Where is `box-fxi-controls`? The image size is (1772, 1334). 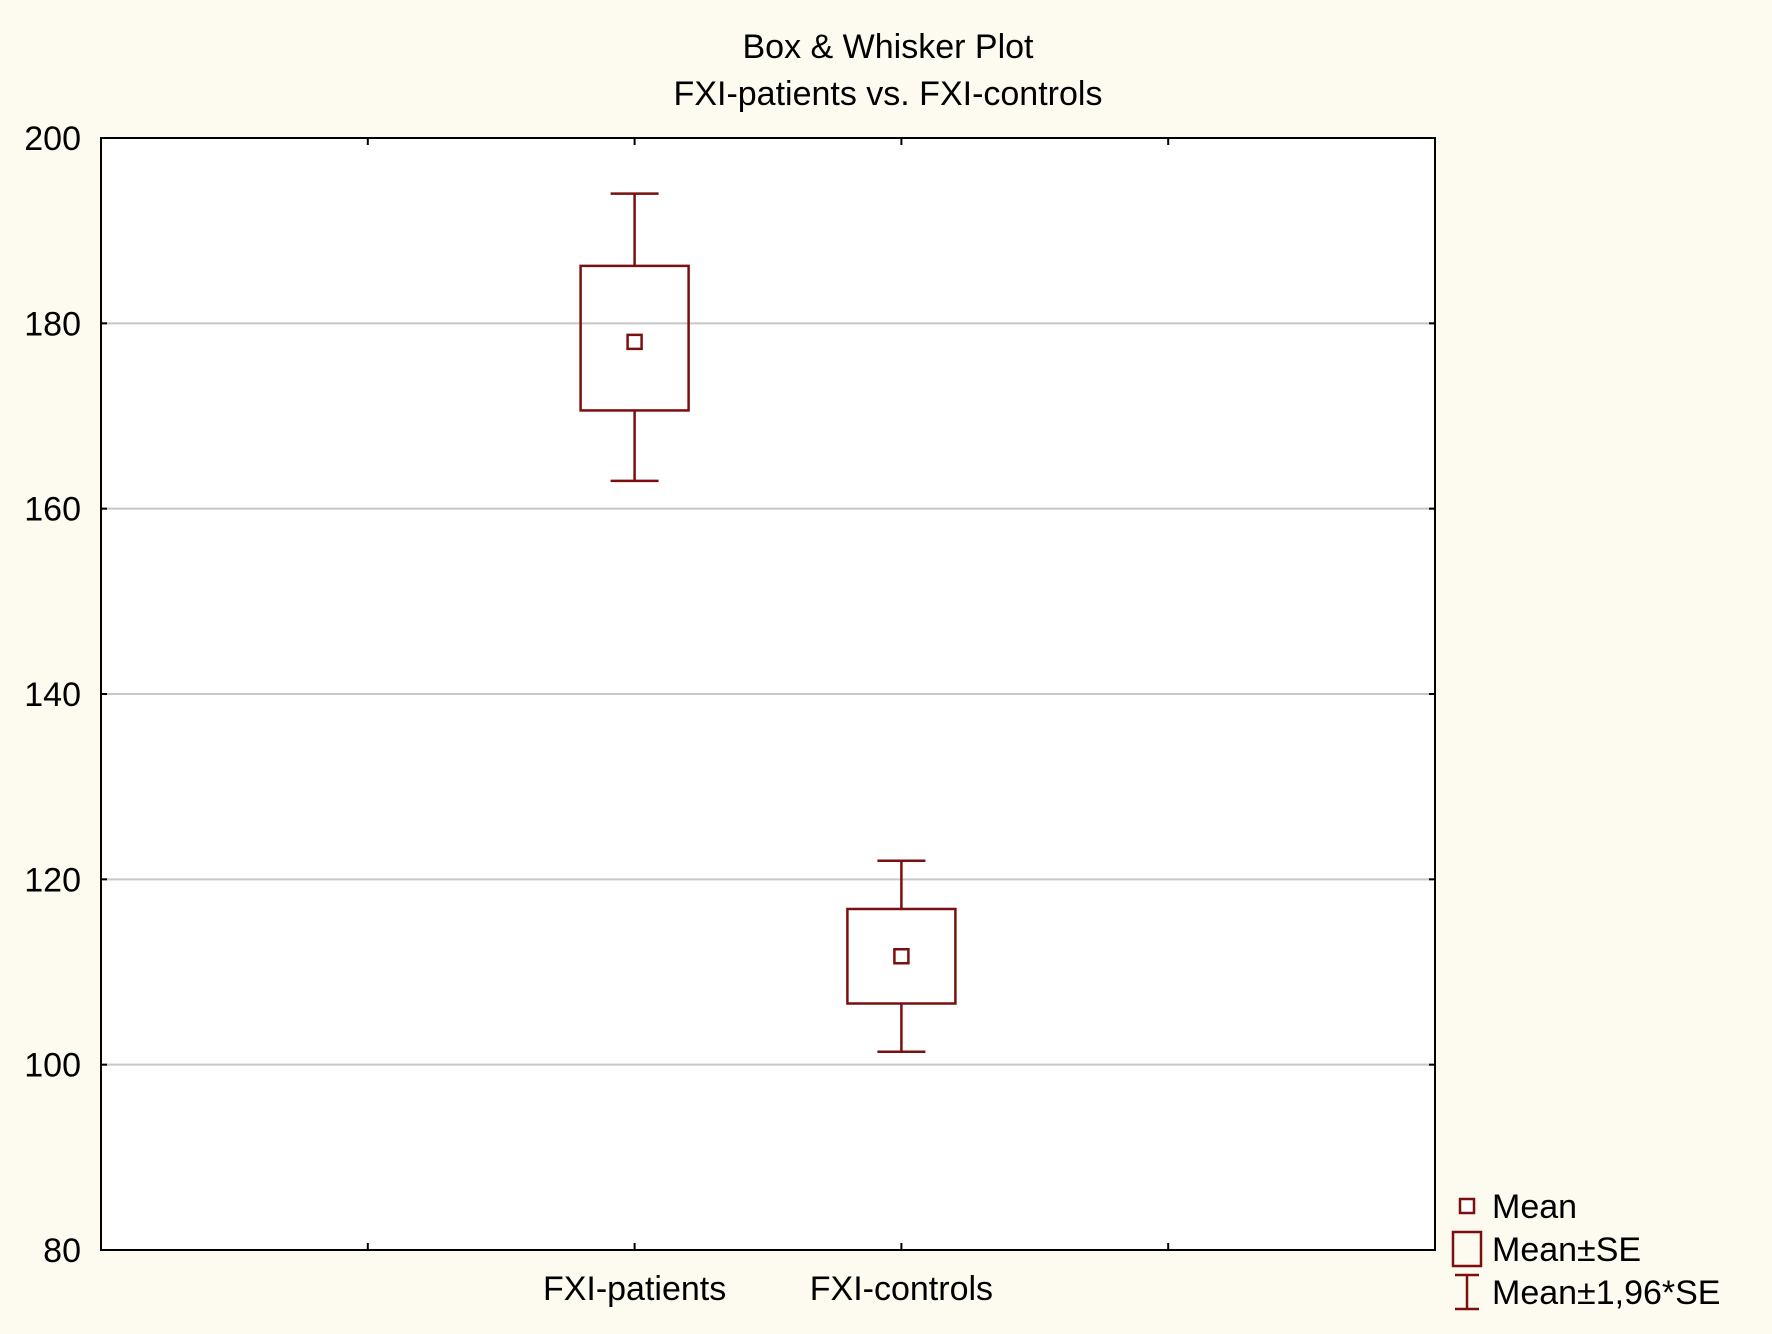
box-fxi-controls is located at coordinates (901, 956).